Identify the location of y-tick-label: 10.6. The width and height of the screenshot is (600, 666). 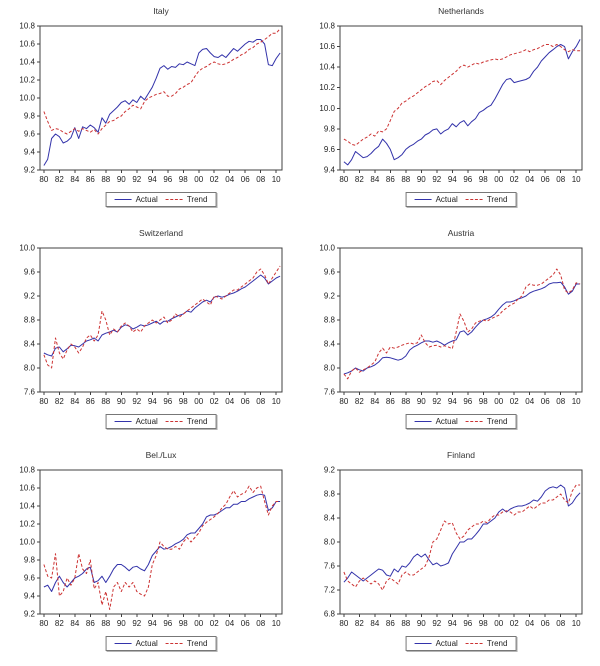
(327, 46).